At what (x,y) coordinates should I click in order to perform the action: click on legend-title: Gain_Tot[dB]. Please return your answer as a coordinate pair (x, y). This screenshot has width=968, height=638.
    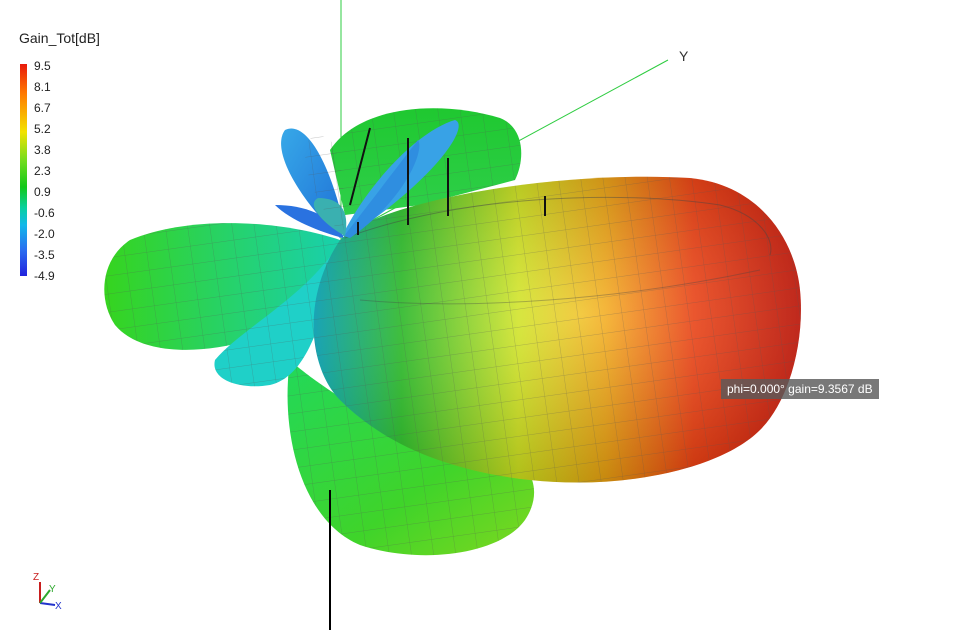
    Looking at the image, I should click on (59, 38).